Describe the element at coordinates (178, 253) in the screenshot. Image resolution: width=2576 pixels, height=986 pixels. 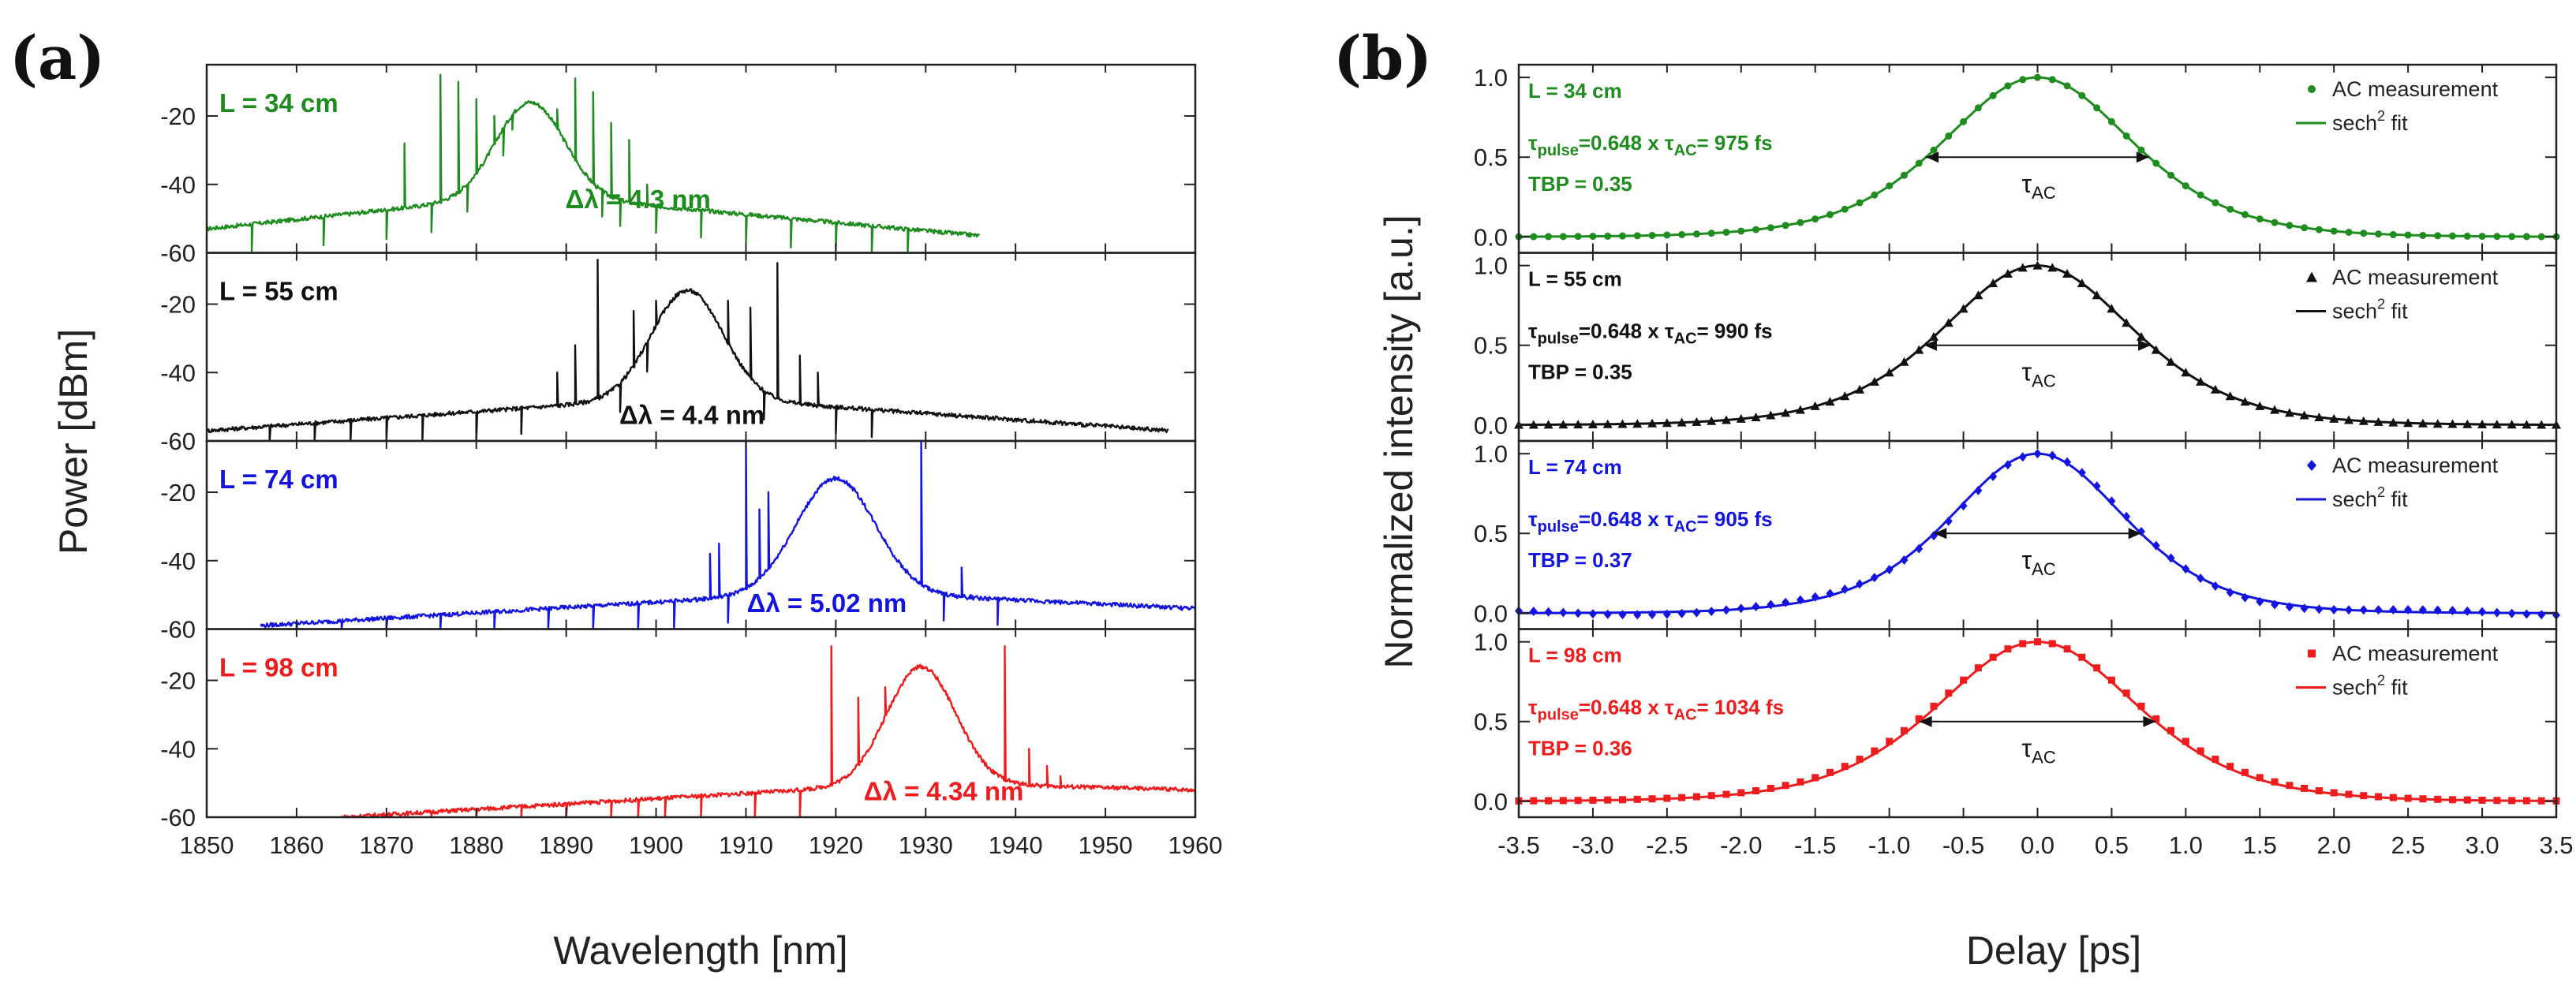
I see `y-tick-label: -60` at that location.